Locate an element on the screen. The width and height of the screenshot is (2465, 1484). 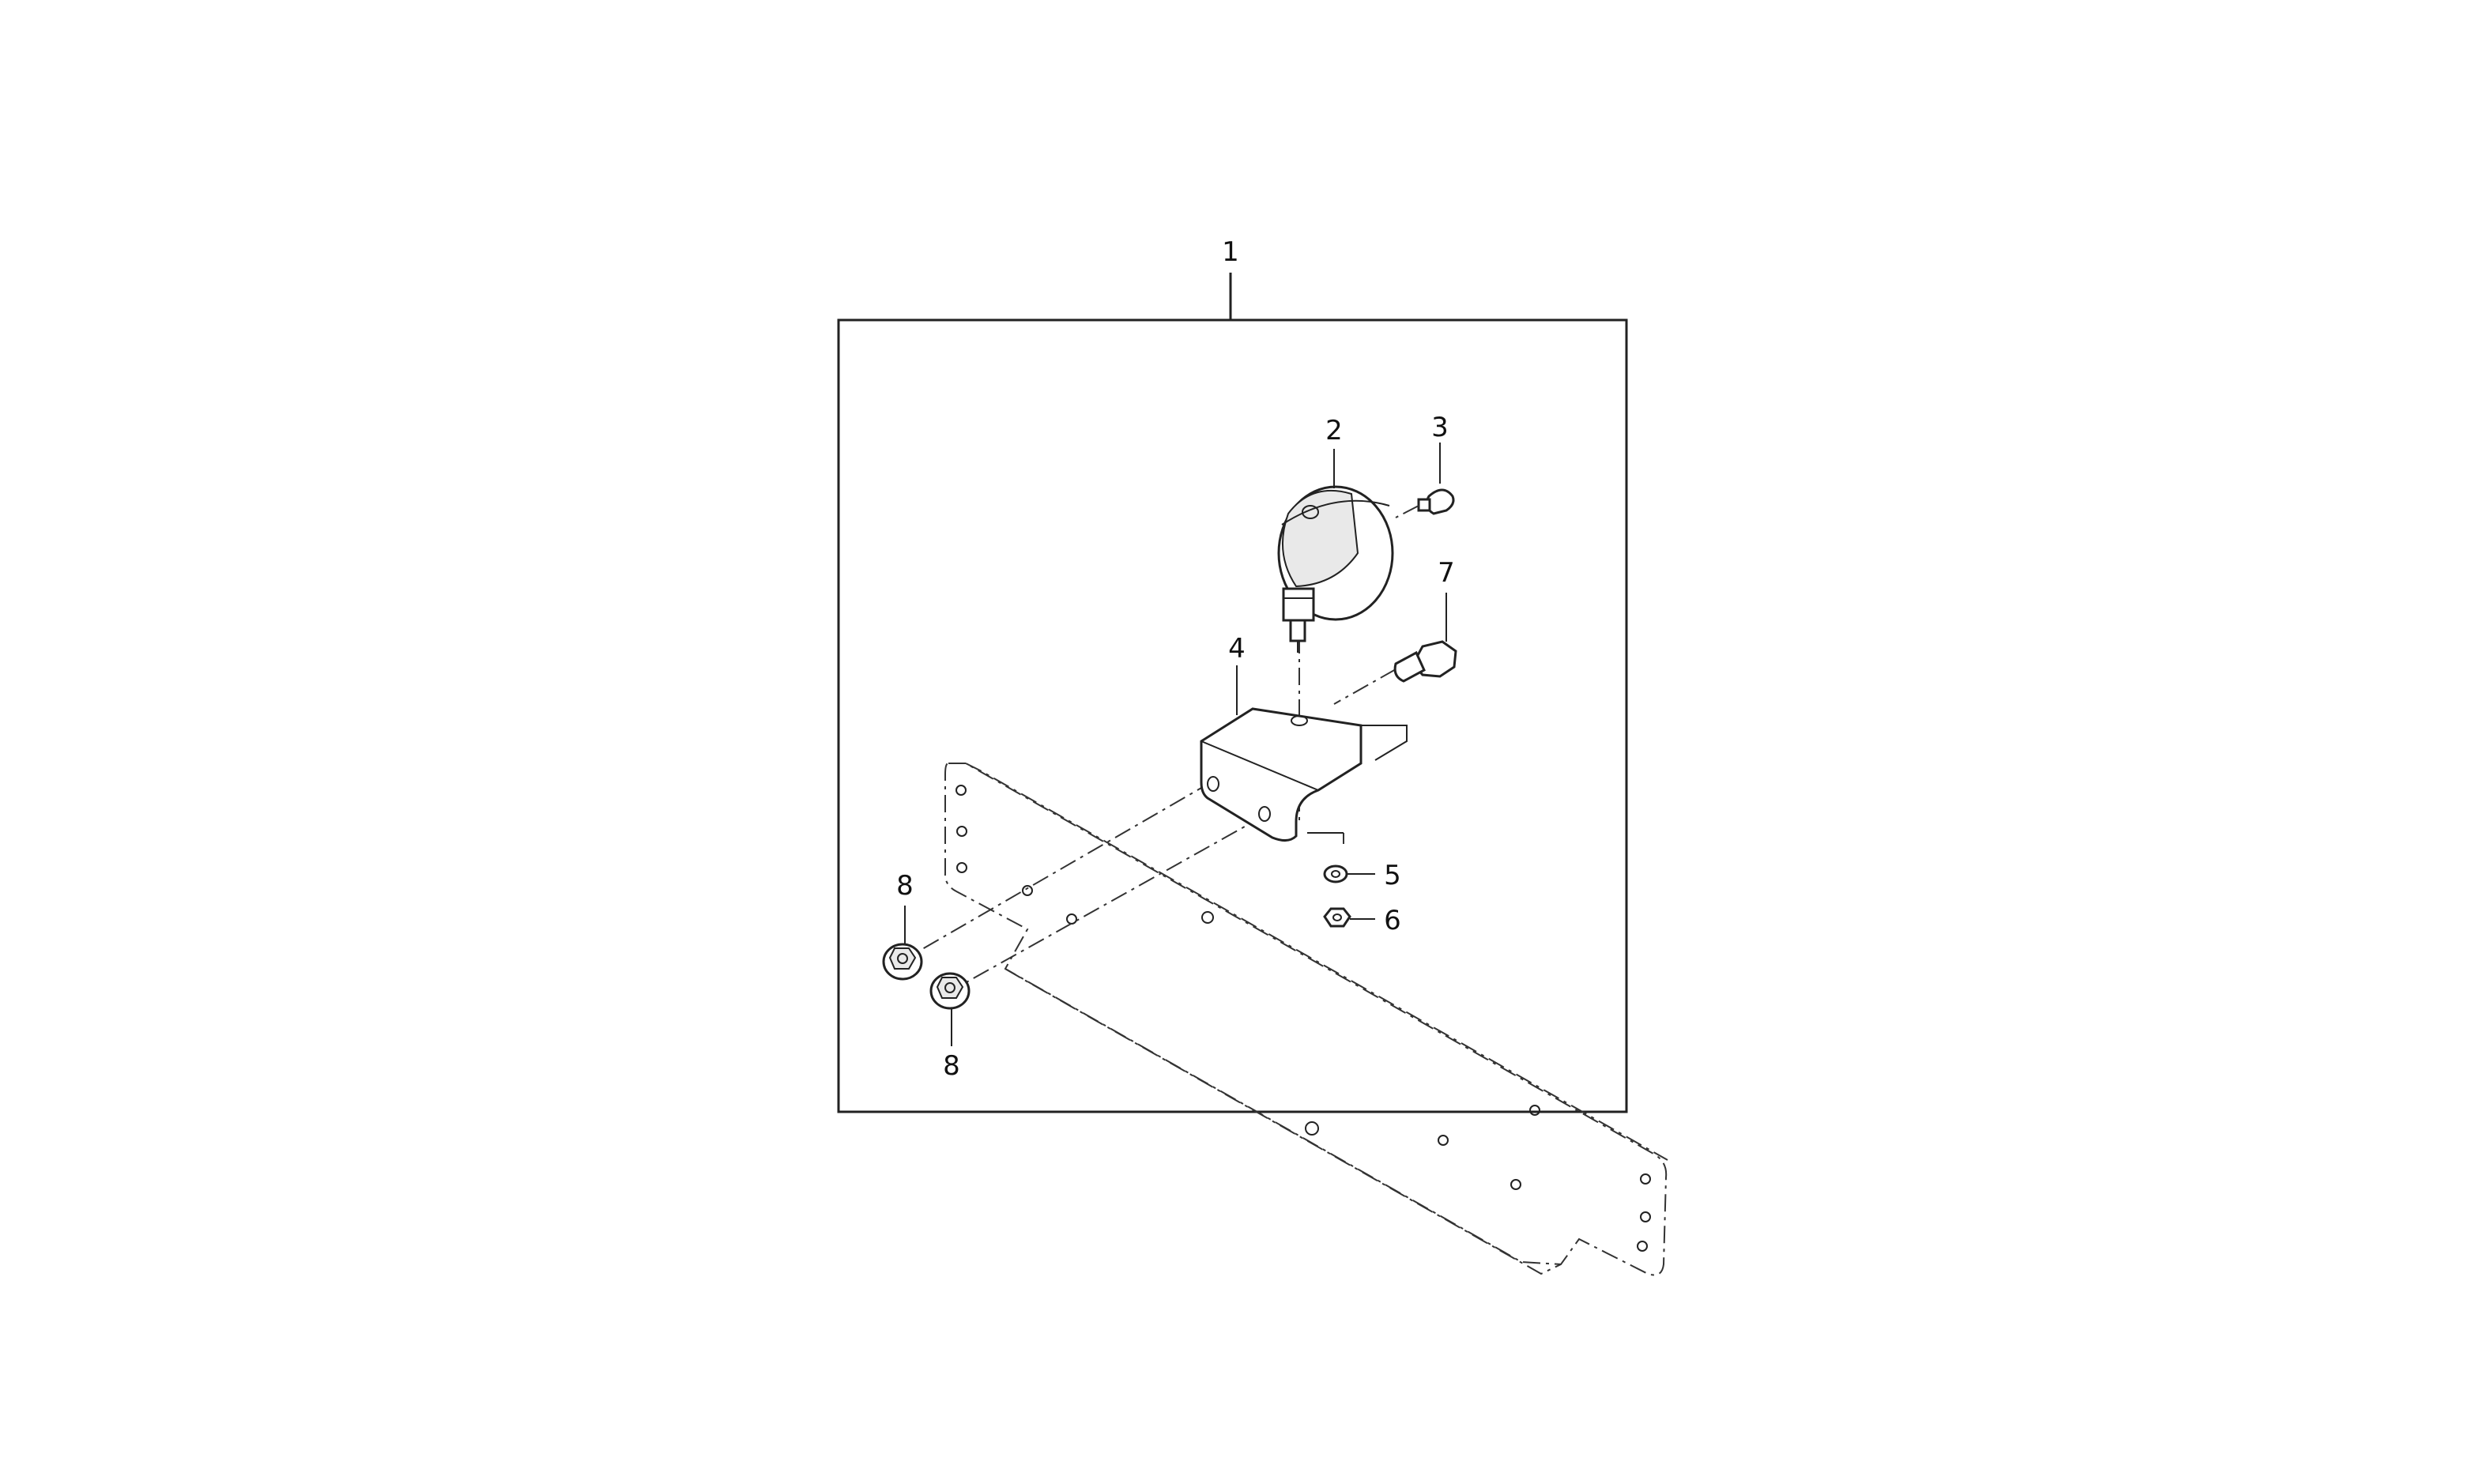
leader-lines is located at coordinates (1175, 744).